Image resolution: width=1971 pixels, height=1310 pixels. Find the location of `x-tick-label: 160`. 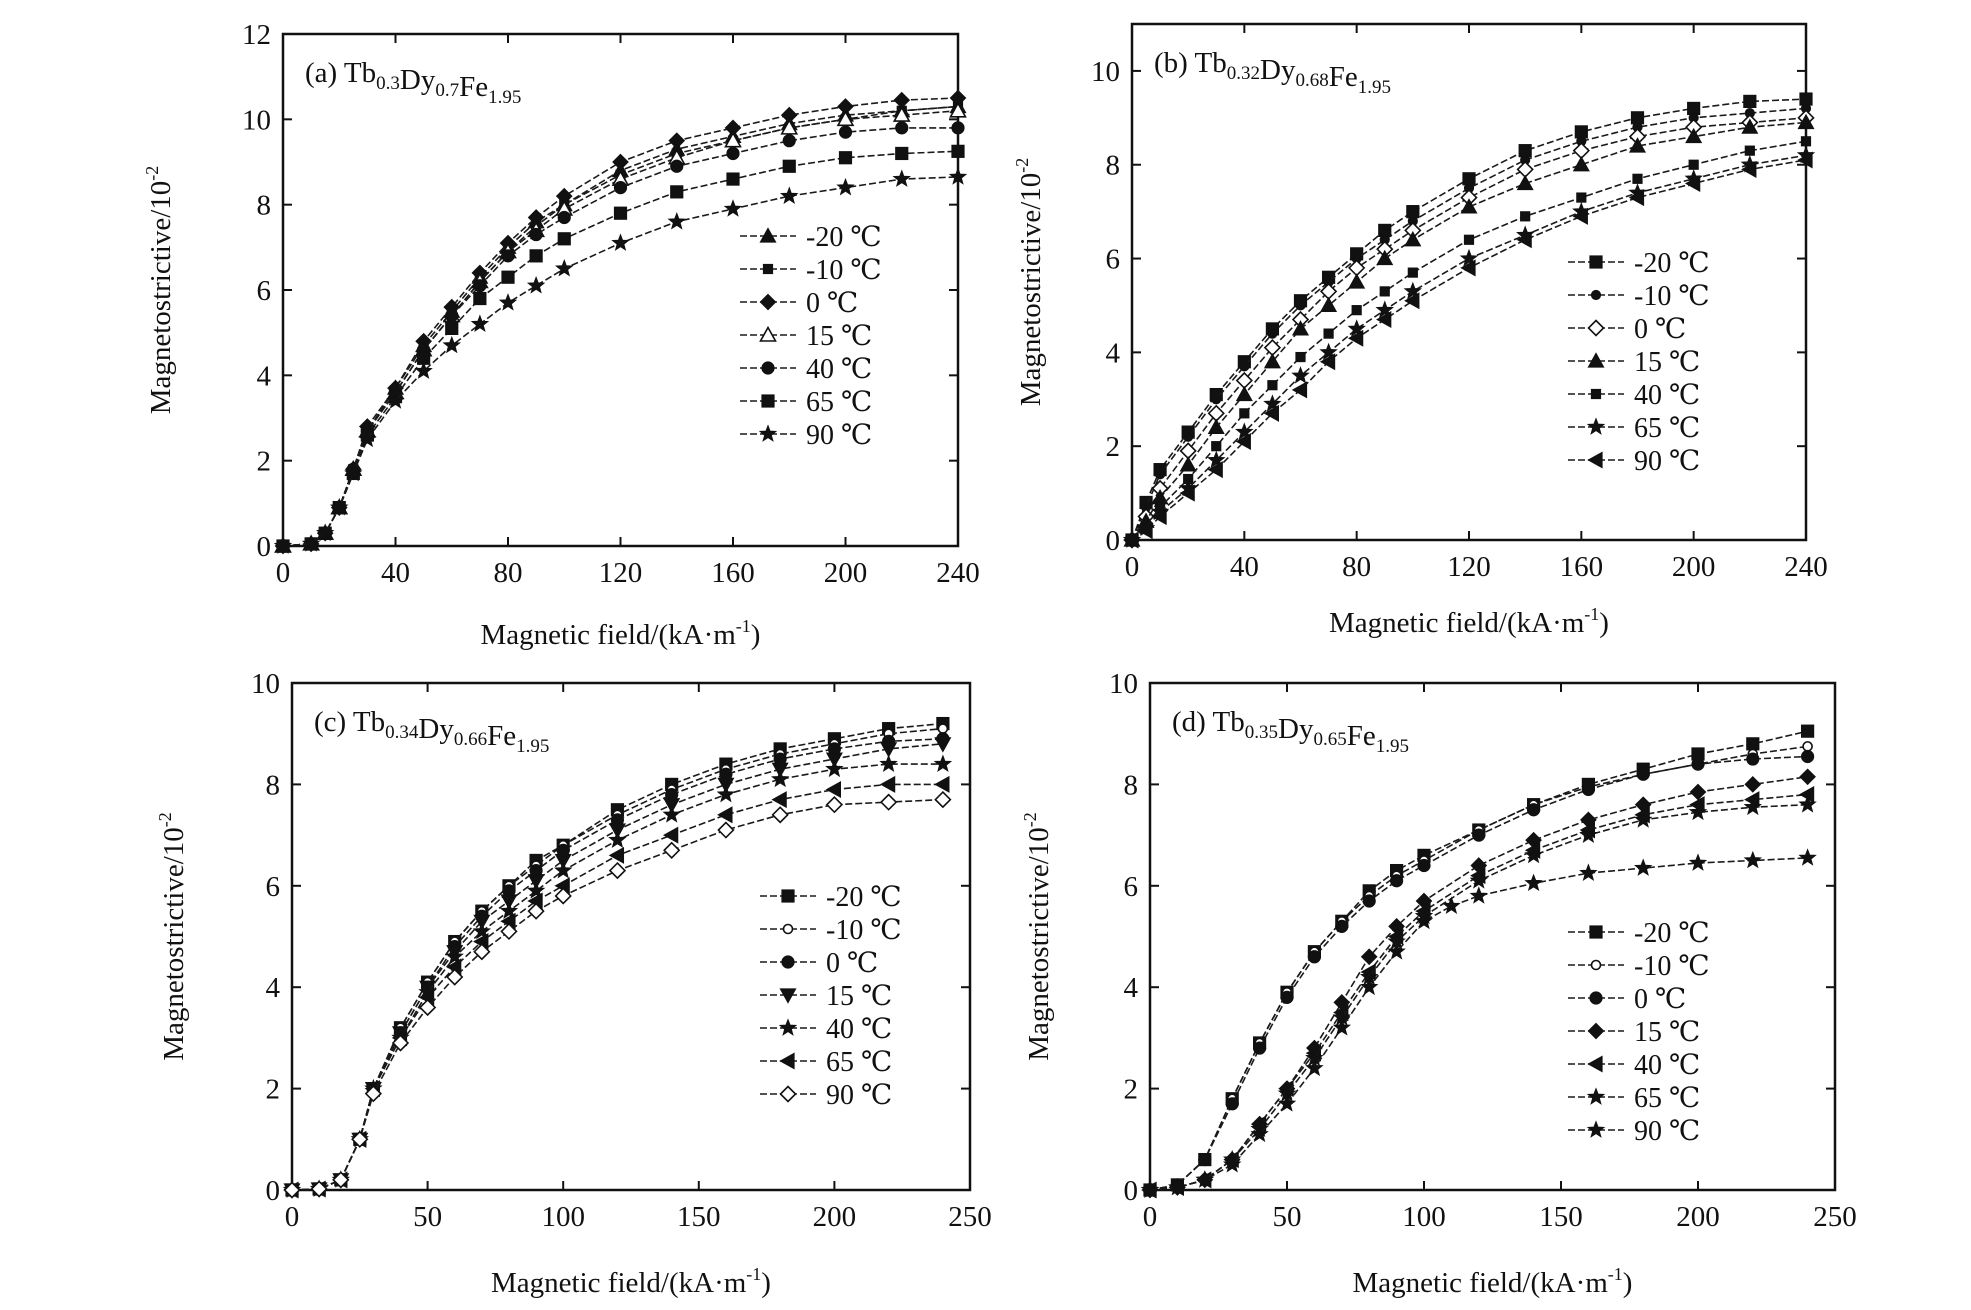

x-tick-label: 160 is located at coordinates (733, 573).